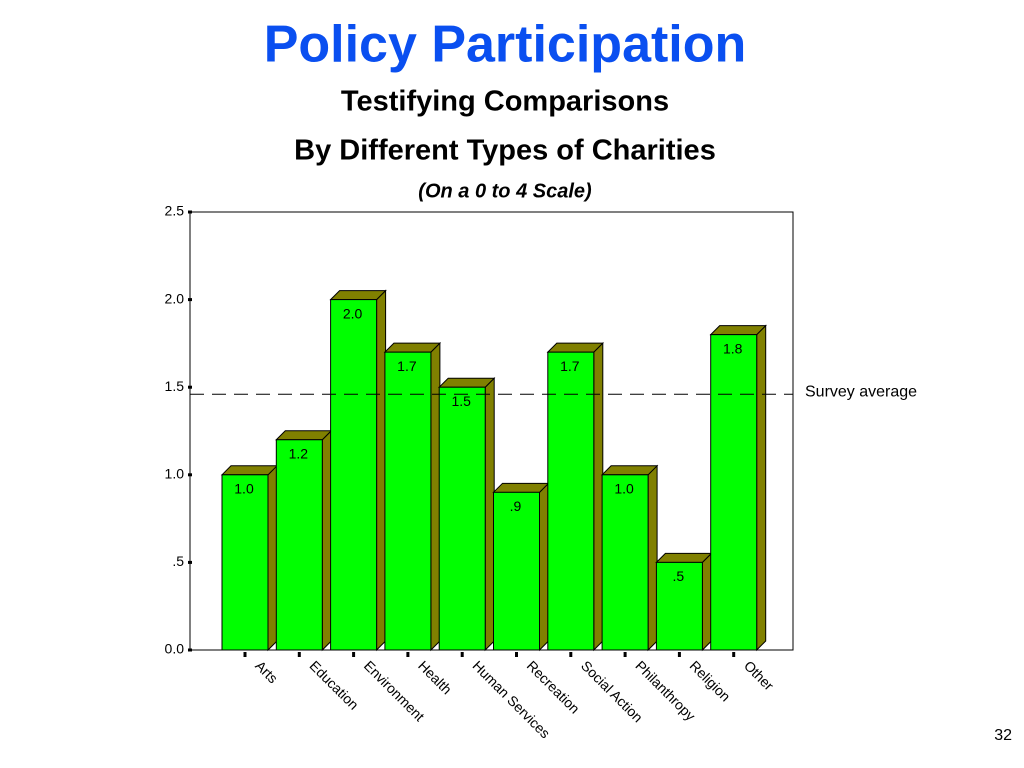 This screenshot has width=1024, height=768. What do you see at coordinates (175, 211) in the screenshot?
I see `y-tick-label: 2.5` at bounding box center [175, 211].